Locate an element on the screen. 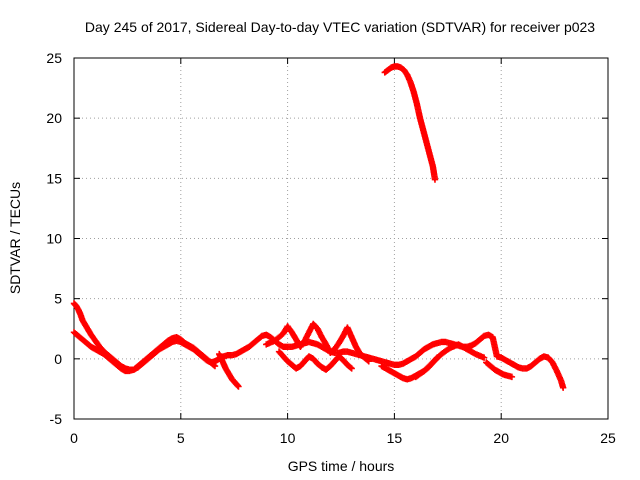 The height and width of the screenshot is (480, 640). x-tick-label: 0 is located at coordinates (74, 438).